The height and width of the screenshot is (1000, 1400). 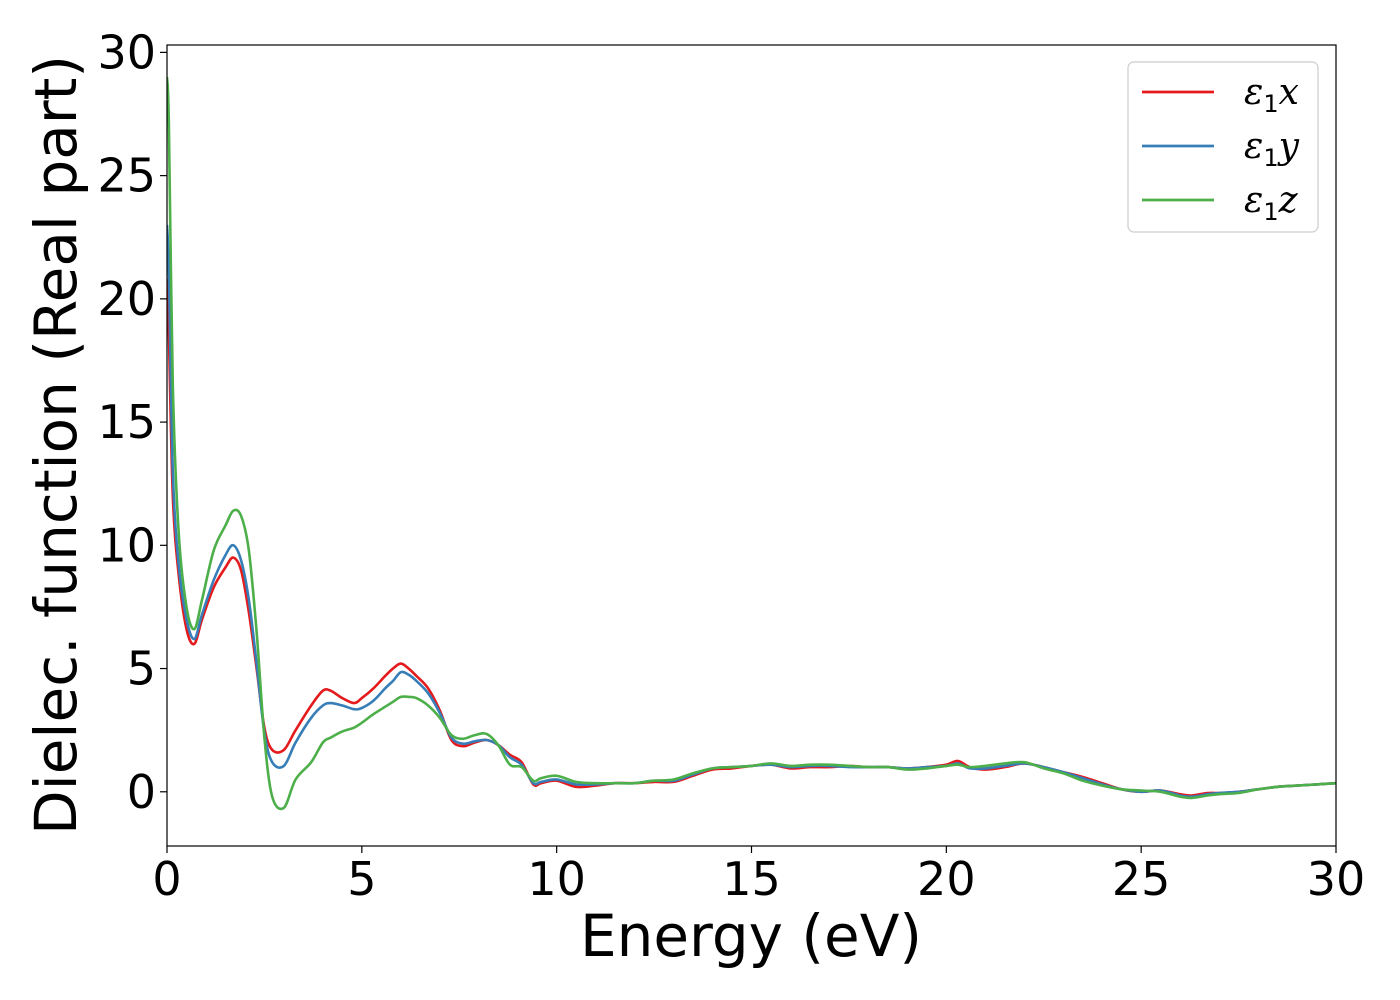 I want to click on x-ticks: 0 5 10 15 20 25 30, so click(x=758, y=876).